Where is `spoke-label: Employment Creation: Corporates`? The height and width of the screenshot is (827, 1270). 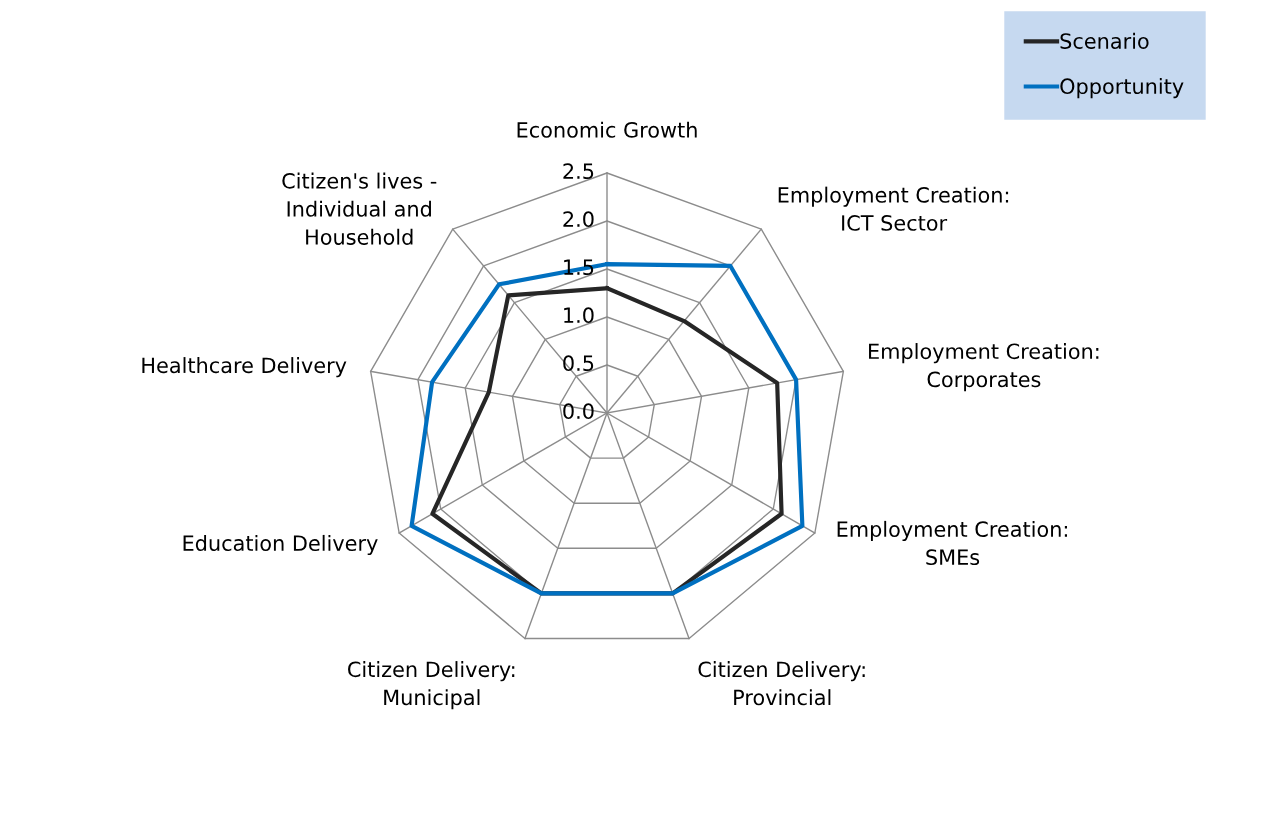
spoke-label: Employment Creation: Corporates is located at coordinates (984, 367).